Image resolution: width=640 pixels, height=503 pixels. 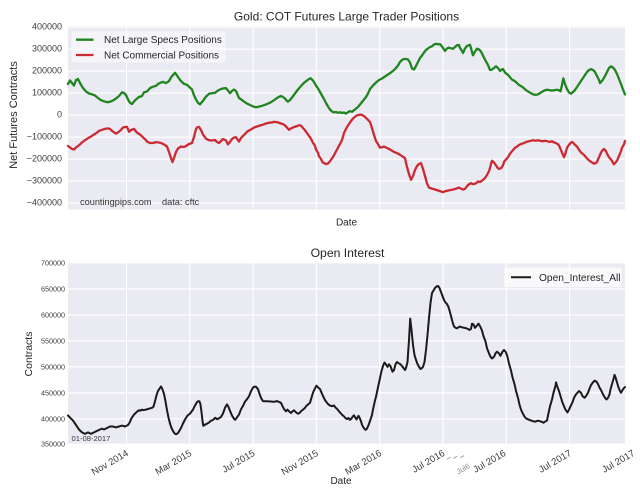 I want to click on svg-text: −400000, so click(x=44, y=202).